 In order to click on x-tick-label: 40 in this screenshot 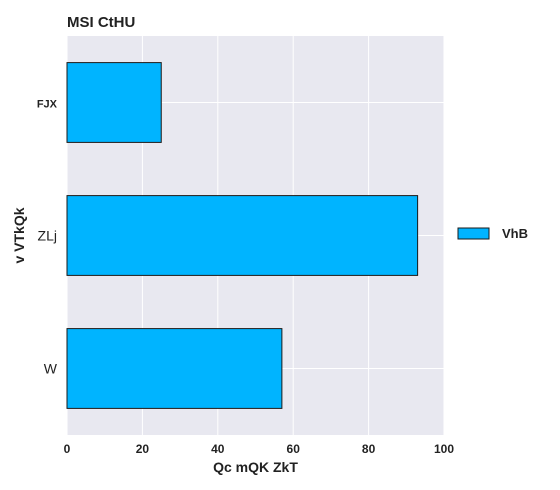, I will do `click(218, 449)`.